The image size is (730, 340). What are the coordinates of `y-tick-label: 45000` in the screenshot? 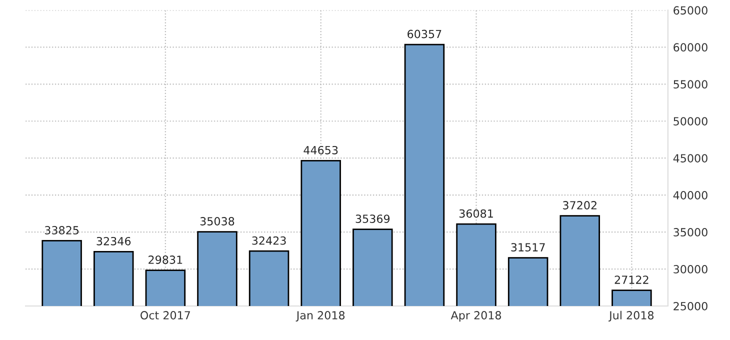 It's located at (690, 158).